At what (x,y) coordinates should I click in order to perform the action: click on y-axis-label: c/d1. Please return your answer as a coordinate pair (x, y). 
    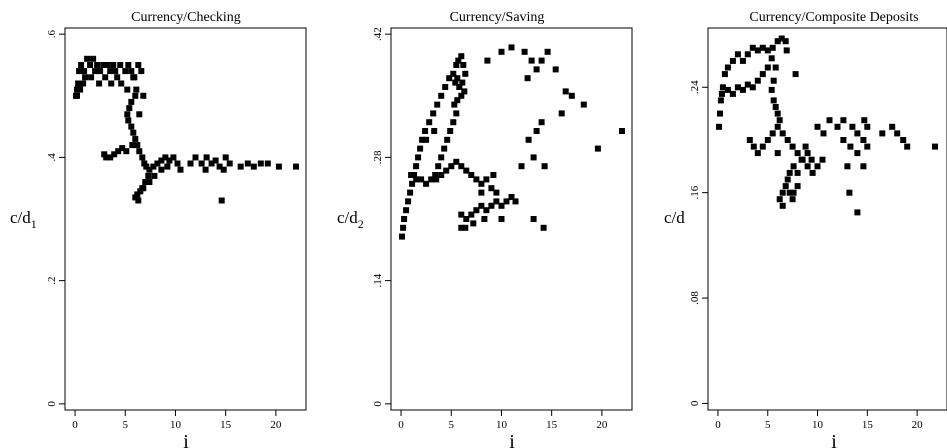
    Looking at the image, I should click on (23, 219).